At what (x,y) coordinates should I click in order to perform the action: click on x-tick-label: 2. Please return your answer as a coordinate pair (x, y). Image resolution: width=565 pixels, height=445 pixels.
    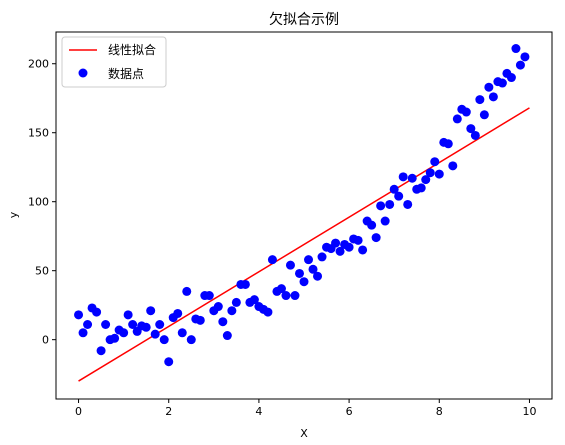
    Looking at the image, I should click on (168, 411).